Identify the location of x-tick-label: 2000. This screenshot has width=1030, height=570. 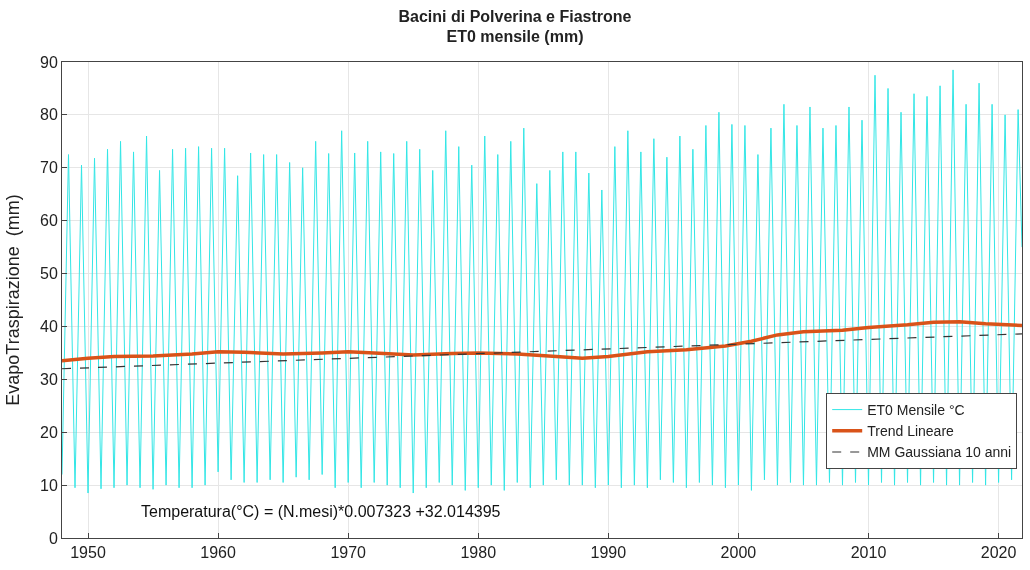
(738, 553).